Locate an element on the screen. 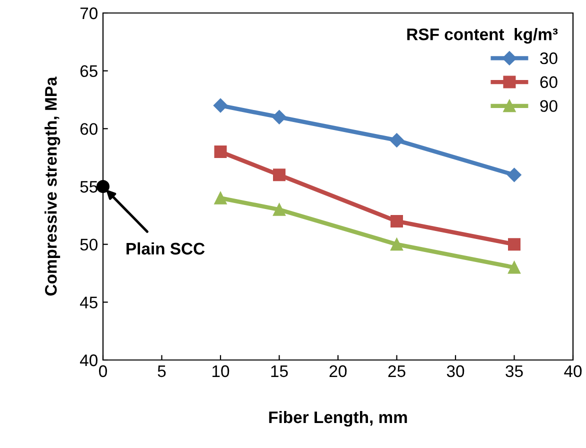  x-tick-label: 20 is located at coordinates (338, 371).